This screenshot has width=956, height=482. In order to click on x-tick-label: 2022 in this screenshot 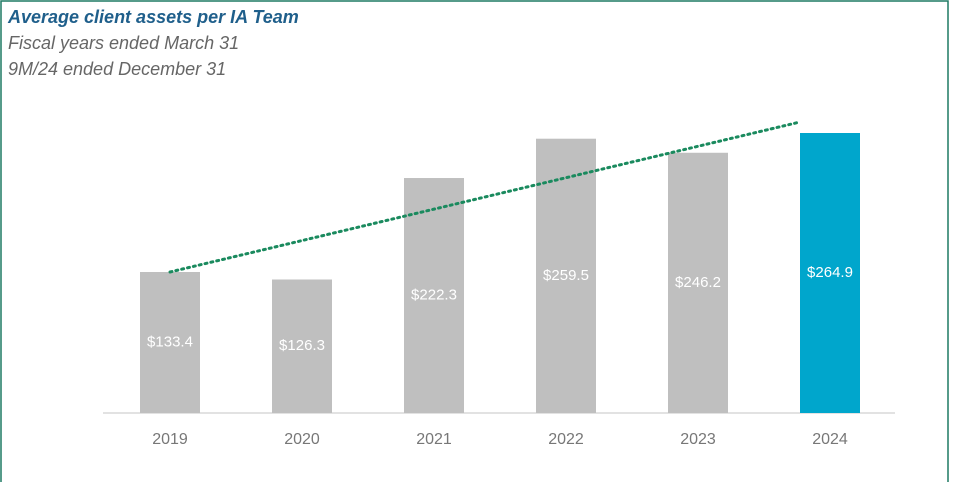, I will do `click(566, 439)`.